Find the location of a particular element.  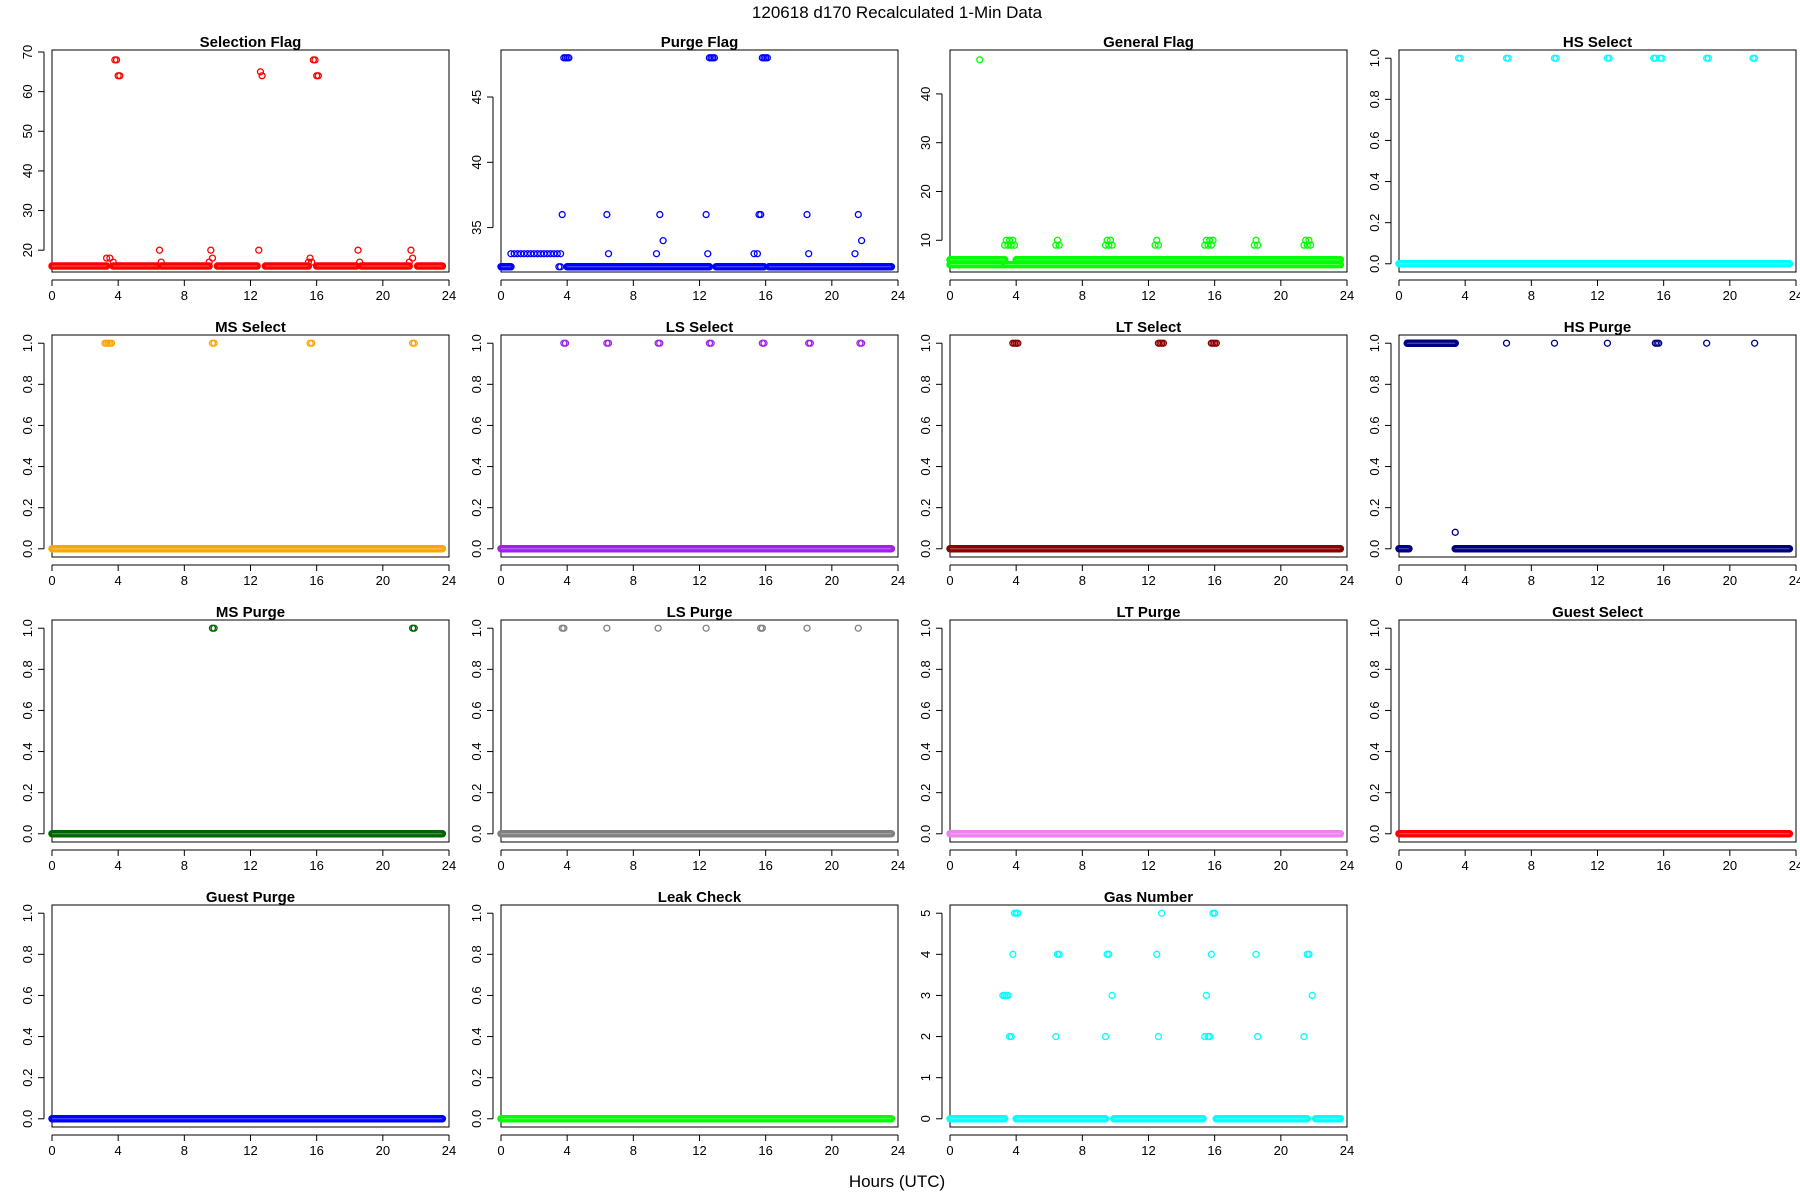

panel-title: HS Select is located at coordinates (1597, 42).